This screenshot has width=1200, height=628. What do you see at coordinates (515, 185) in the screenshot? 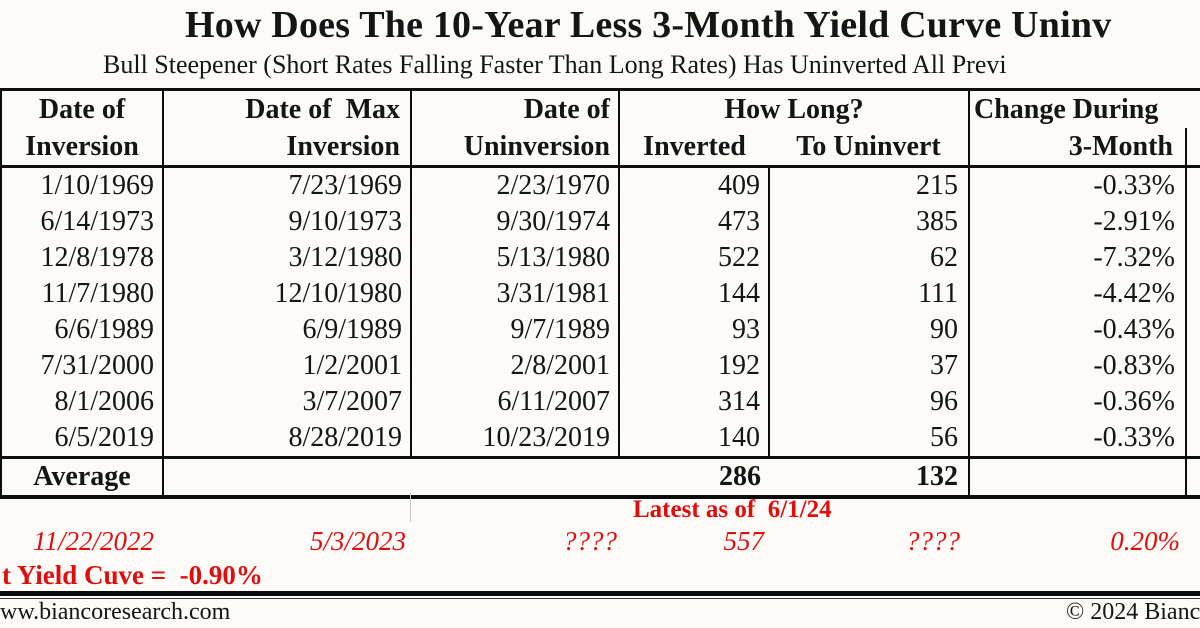
I see `cell-uninversion-date: 2/23/1970` at bounding box center [515, 185].